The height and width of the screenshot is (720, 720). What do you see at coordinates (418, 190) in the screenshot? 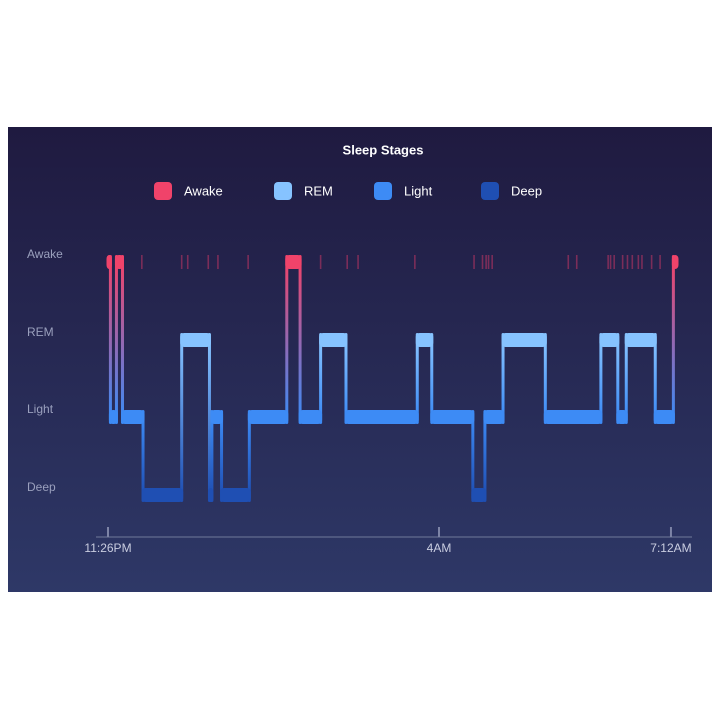
I see `legend-label: Light` at bounding box center [418, 190].